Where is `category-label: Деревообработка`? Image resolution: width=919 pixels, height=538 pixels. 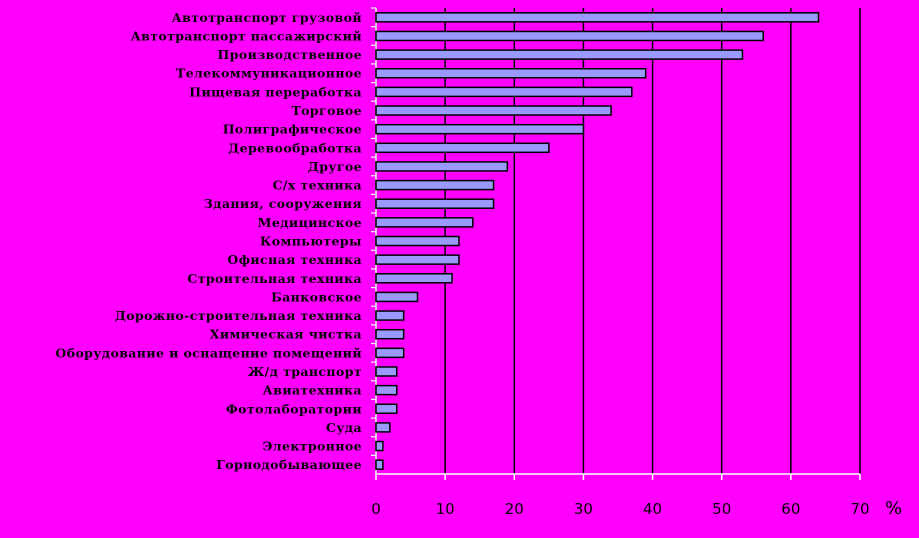
category-label: Деревообработка is located at coordinates (295, 147).